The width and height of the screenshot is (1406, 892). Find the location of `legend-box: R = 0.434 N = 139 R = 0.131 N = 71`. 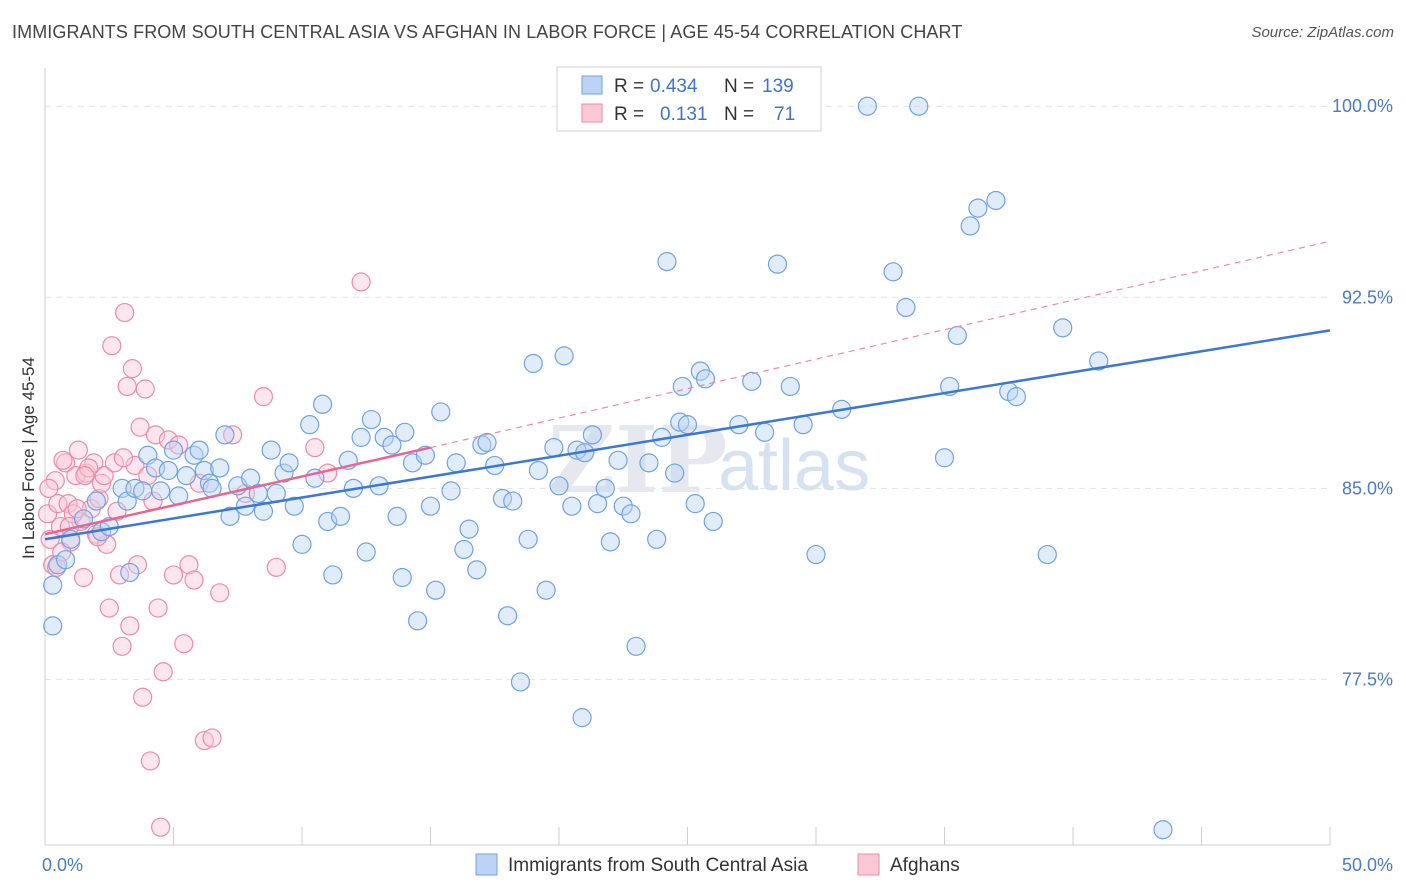

legend-box: R = 0.434 N = 139 R = 0.131 N = 71 is located at coordinates (689, 99).